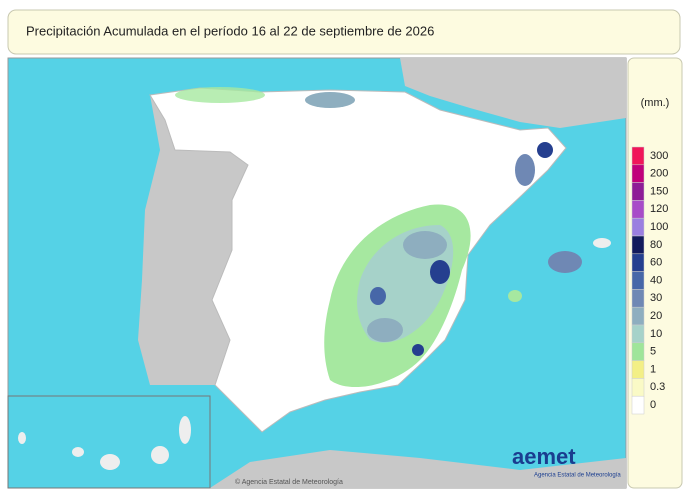  What do you see at coordinates (659, 156) in the screenshot?
I see `legend-label: 300` at bounding box center [659, 156].